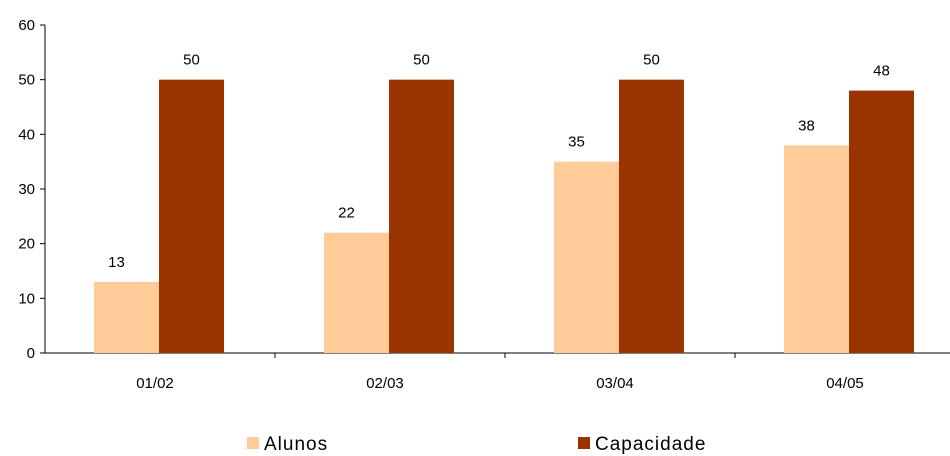  Describe the element at coordinates (385, 383) in the screenshot. I see `x-tick-label: 02/03` at that location.